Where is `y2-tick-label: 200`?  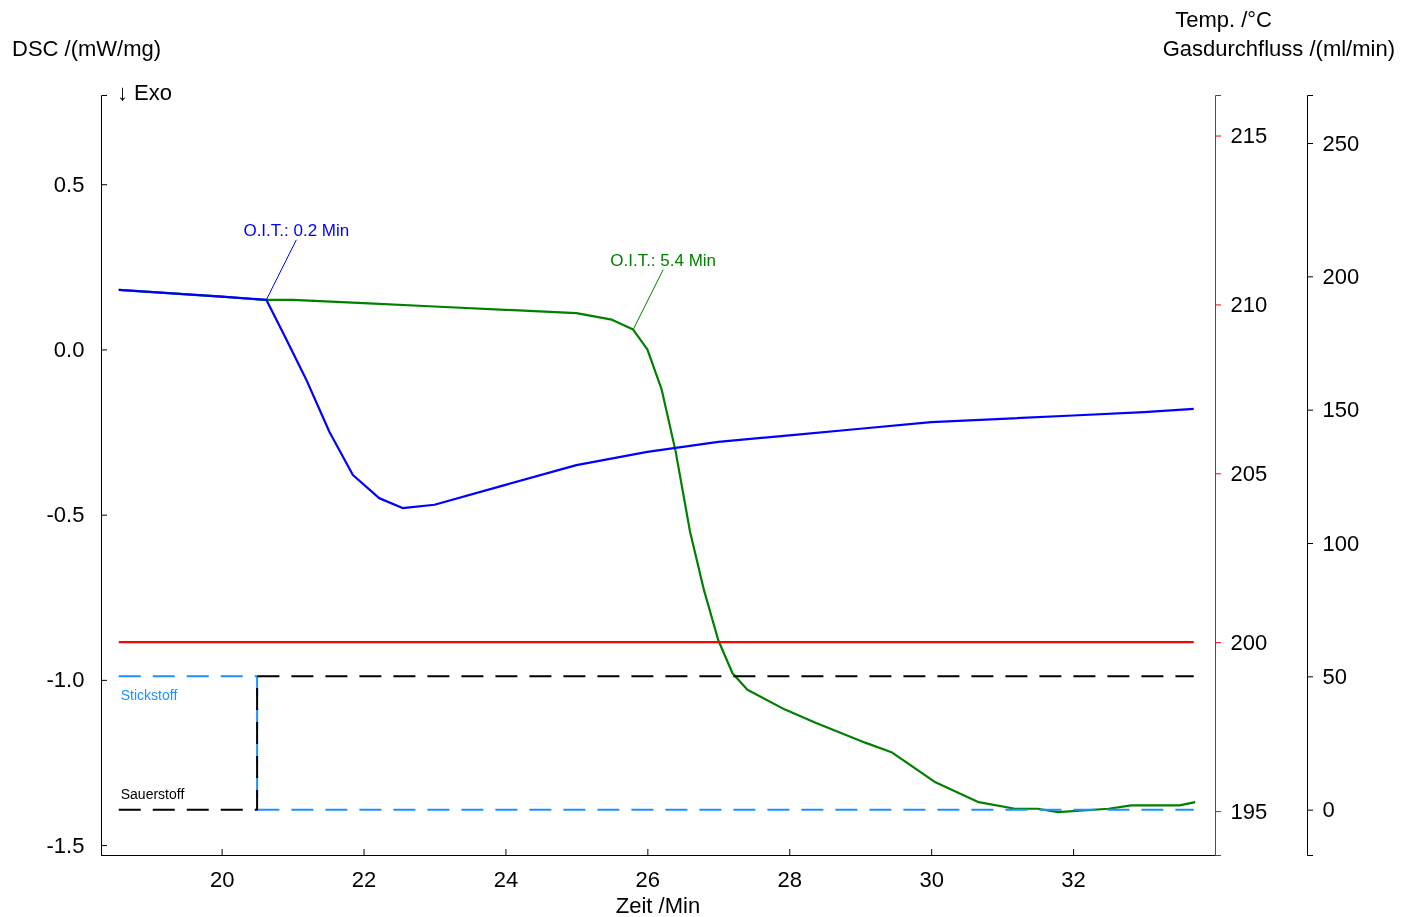
y2-tick-label: 200 is located at coordinates (1249, 642).